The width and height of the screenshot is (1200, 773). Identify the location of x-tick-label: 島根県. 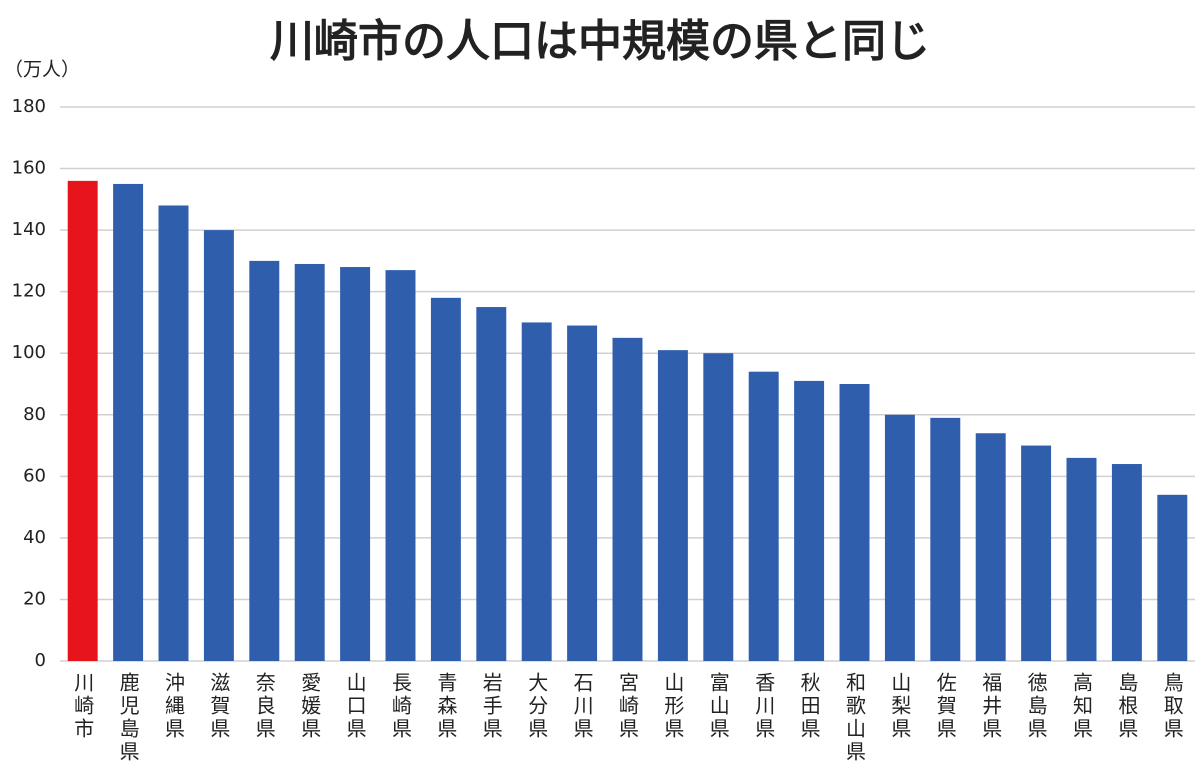
(1127, 706).